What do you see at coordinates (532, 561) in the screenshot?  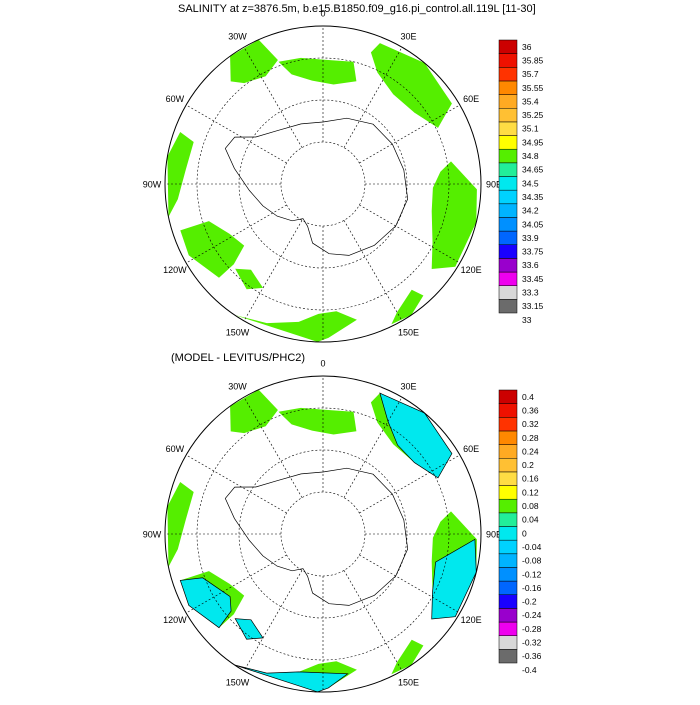 I see `colorbar-label: -0.08` at bounding box center [532, 561].